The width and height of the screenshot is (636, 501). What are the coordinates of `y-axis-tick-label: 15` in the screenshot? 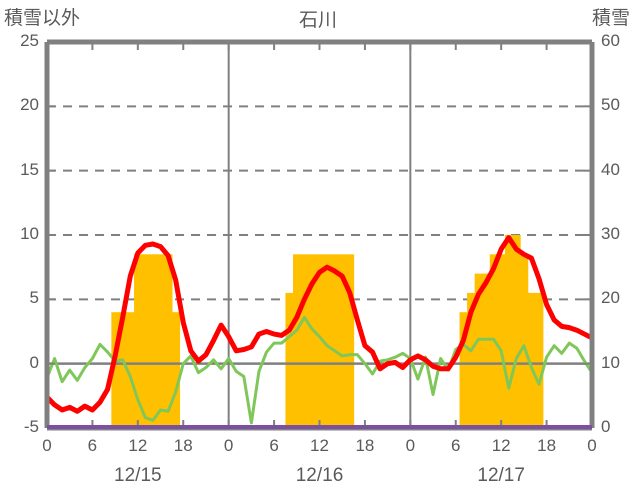 It's located at (29, 169).